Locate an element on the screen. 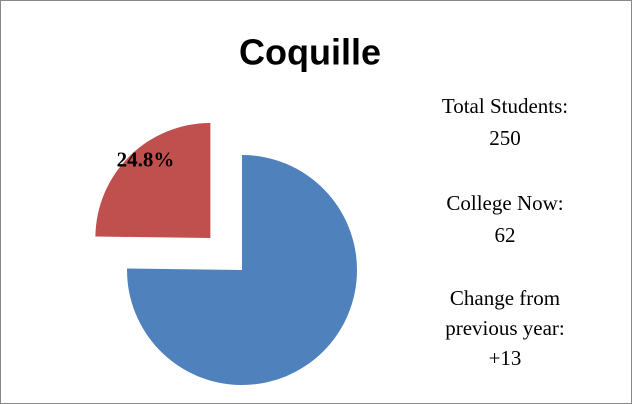 This screenshot has height=404, width=632. annotation: 62 is located at coordinates (505, 235).